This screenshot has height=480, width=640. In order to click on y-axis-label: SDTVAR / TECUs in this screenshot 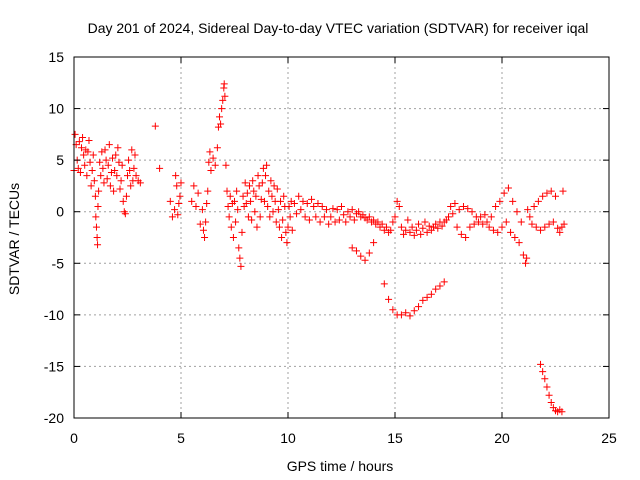, I will do `click(14, 239)`.